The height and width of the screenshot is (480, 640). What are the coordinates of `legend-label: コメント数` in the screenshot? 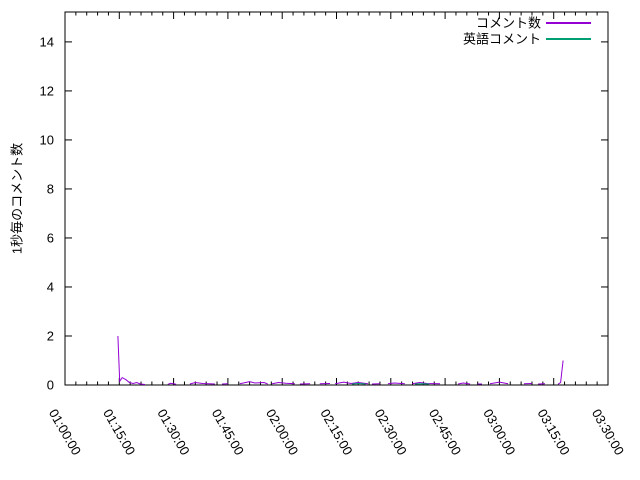 It's located at (508, 23).